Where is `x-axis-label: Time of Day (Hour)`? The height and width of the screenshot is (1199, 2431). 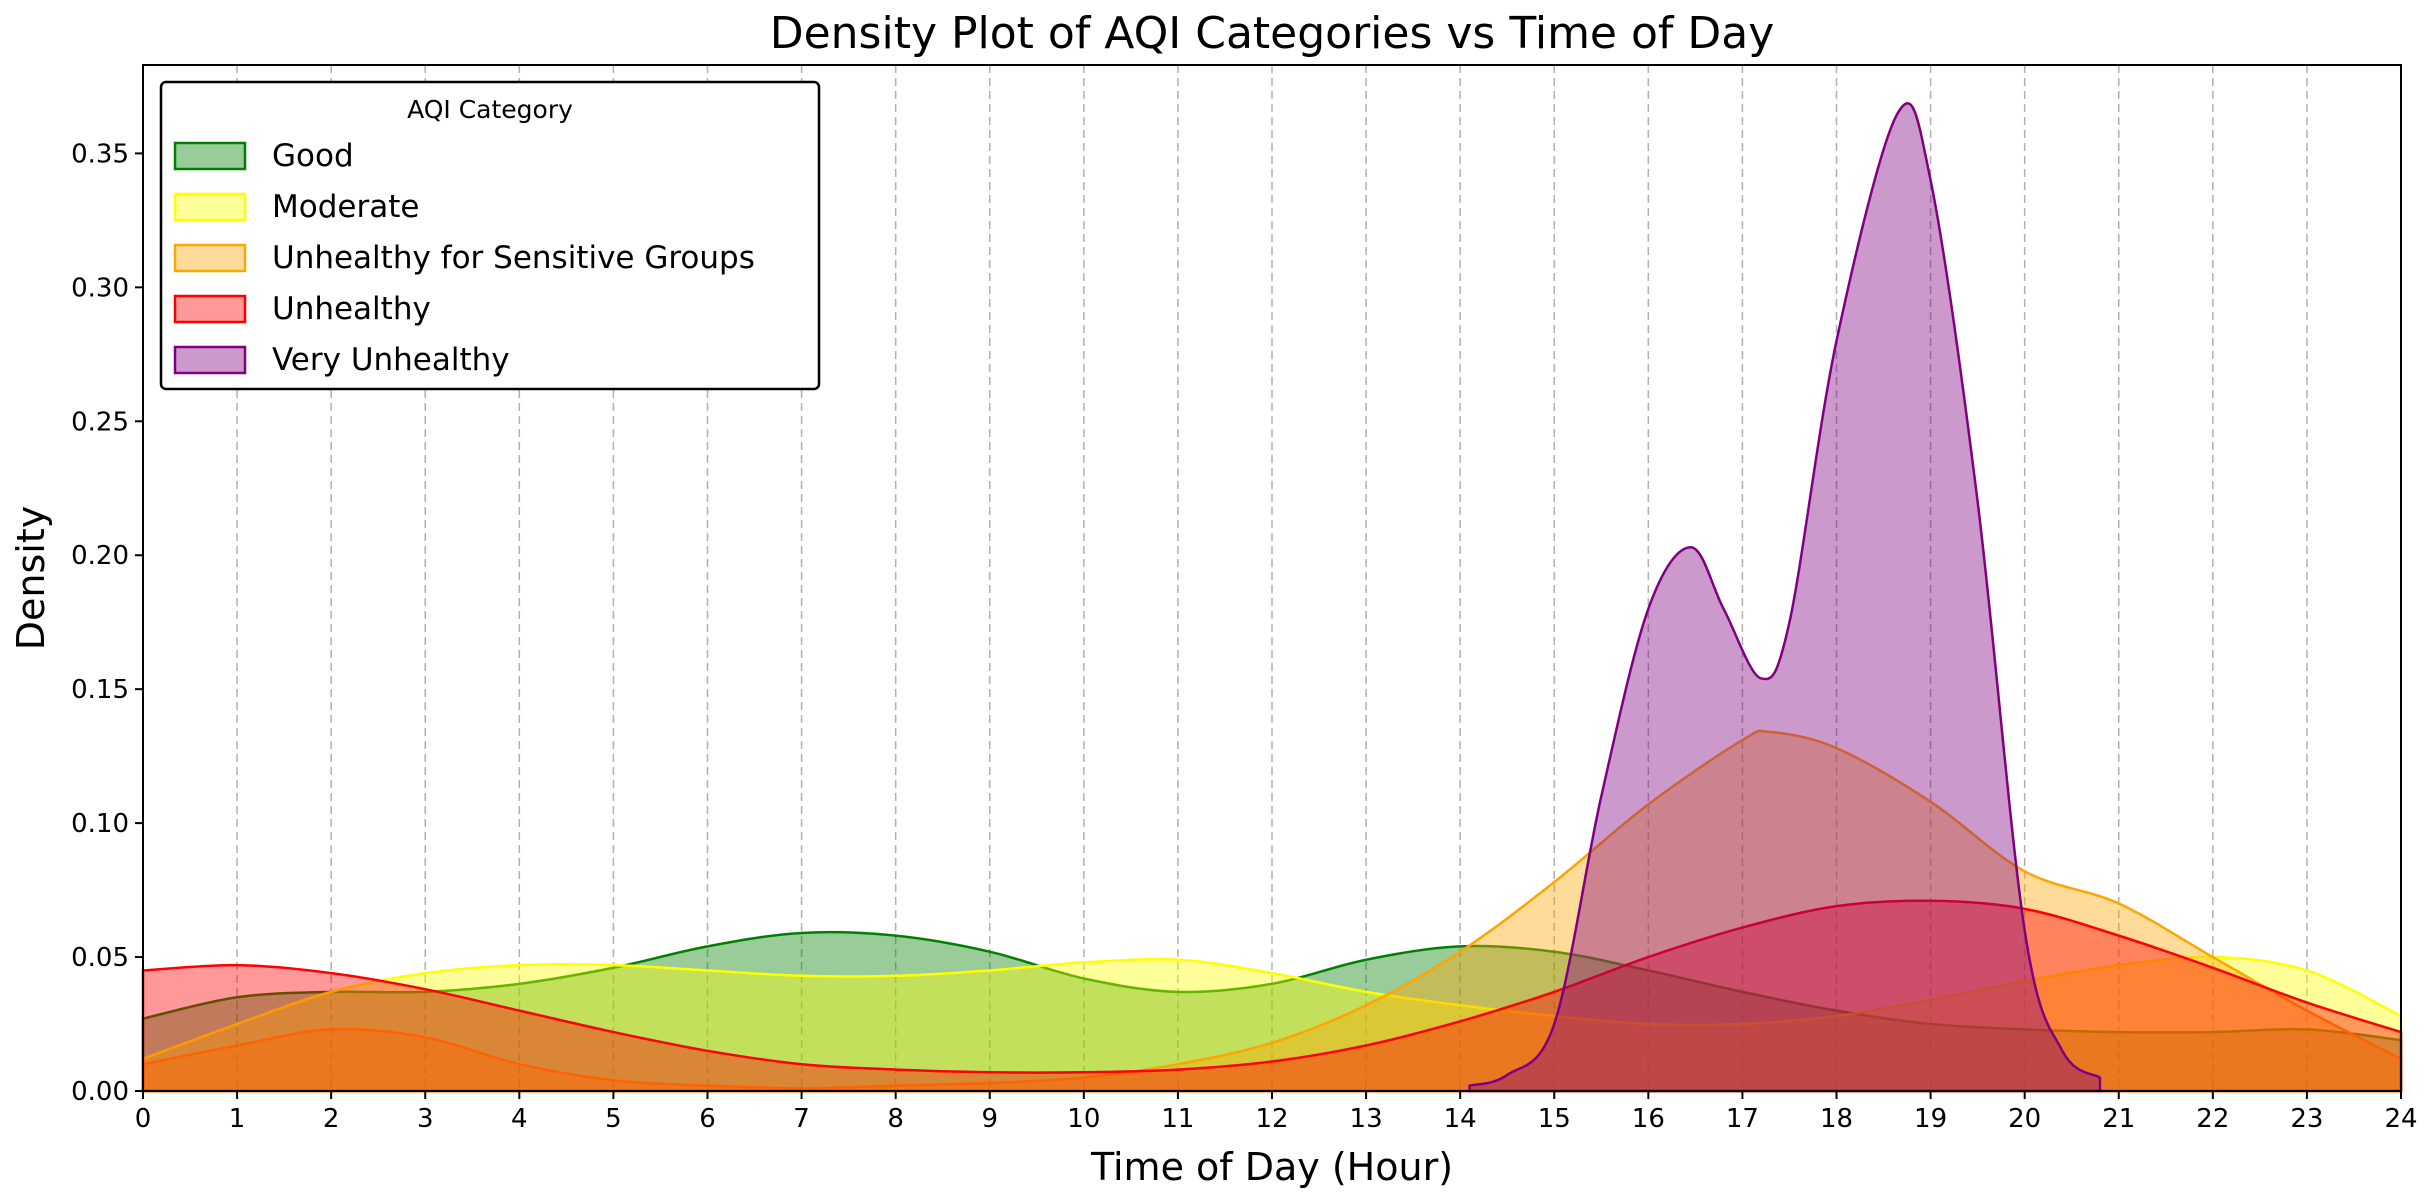
x-axis-label: Time of Day (Hour) is located at coordinates (1271, 1167).